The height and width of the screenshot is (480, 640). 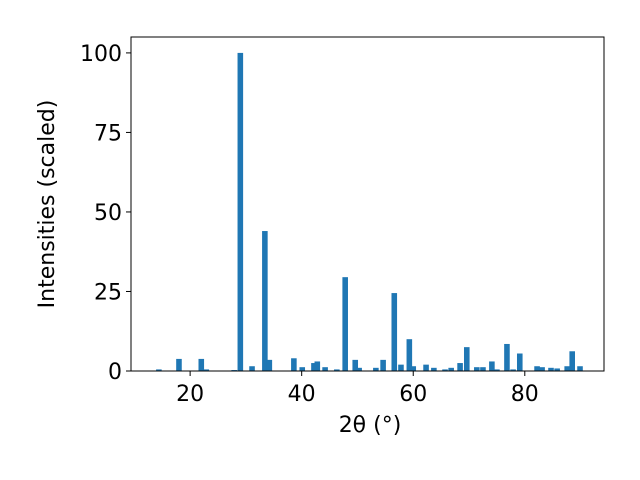 What do you see at coordinates (47, 204) in the screenshot?
I see `y-axis-label: Intensities (scaled)` at bounding box center [47, 204].